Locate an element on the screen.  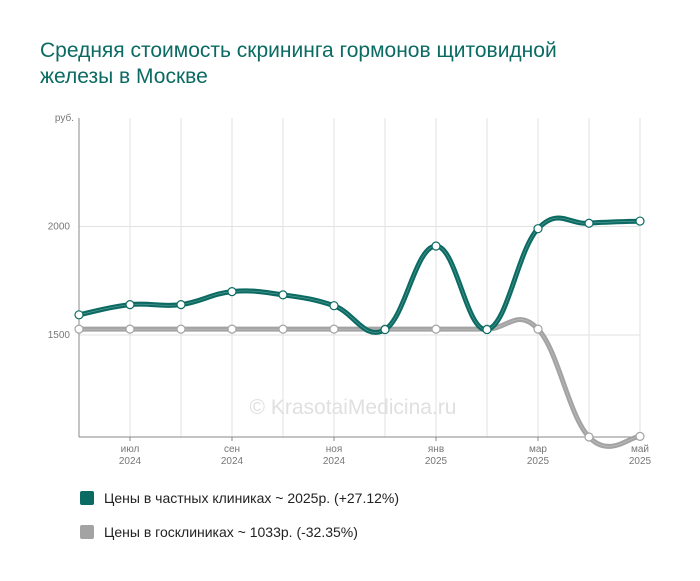
y-tick-label: 2000 is located at coordinates (59, 227).